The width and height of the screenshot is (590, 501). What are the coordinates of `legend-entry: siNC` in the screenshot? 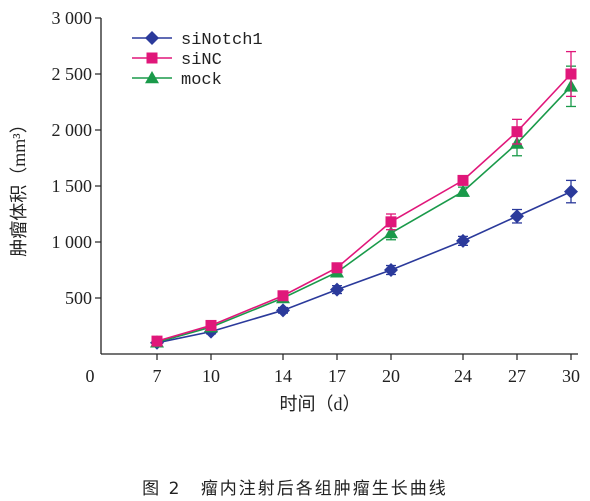 It's located at (177, 60).